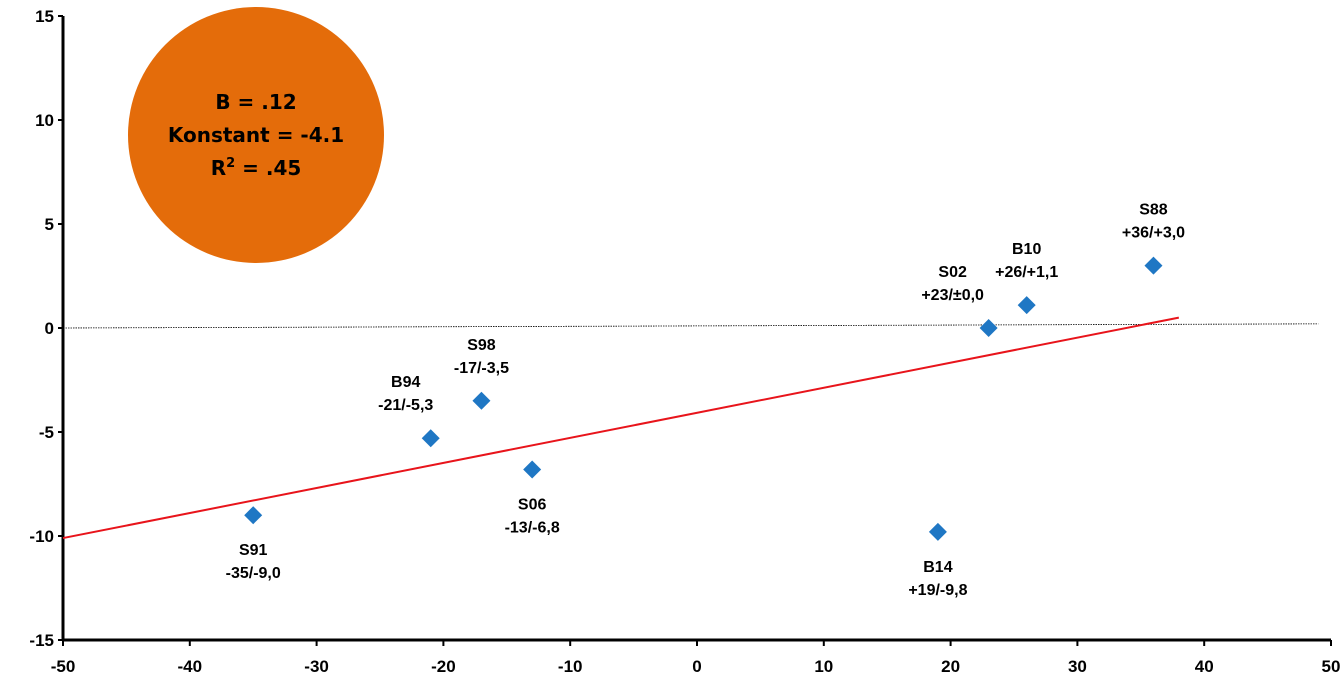  I want to click on point-value-label: +36/+3,0, so click(1153, 233).